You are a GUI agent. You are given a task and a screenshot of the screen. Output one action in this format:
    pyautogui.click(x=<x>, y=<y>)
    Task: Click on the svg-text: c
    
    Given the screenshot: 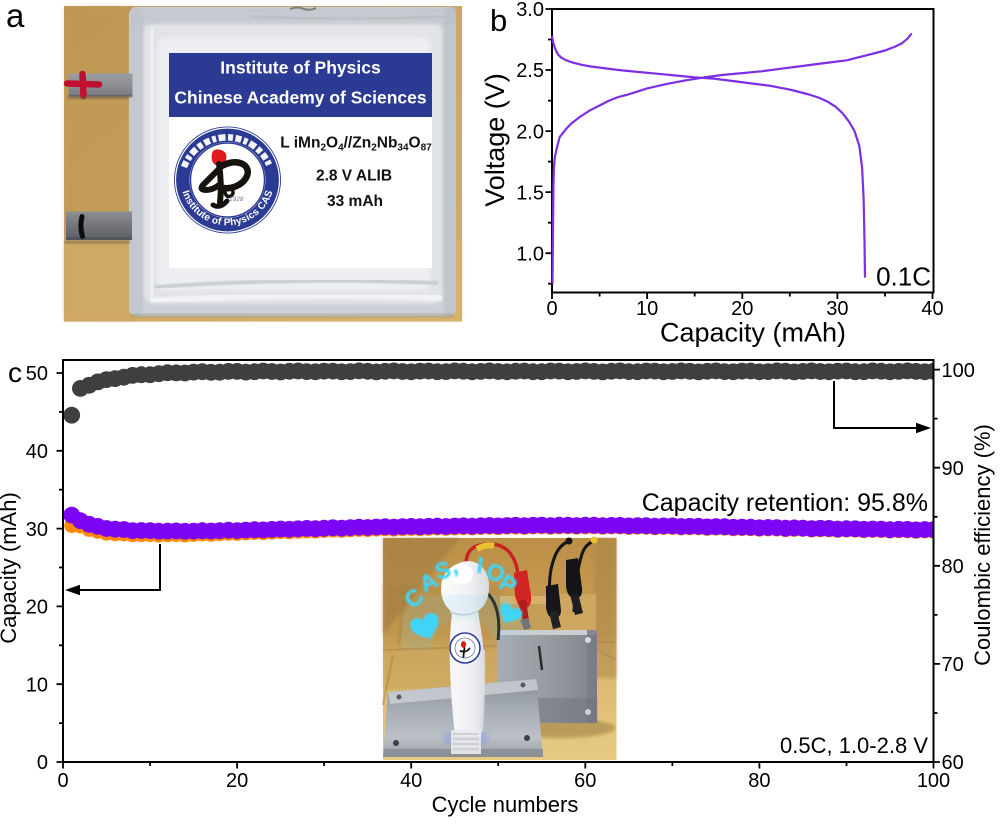 What is the action you would take?
    pyautogui.click(x=15, y=372)
    